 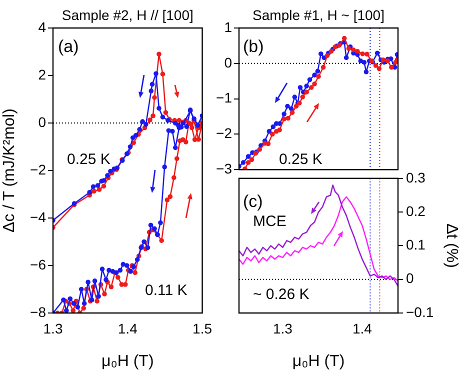 What do you see at coordinates (416, 177) in the screenshot?
I see `y2-tick-label: 0.3` at bounding box center [416, 177].